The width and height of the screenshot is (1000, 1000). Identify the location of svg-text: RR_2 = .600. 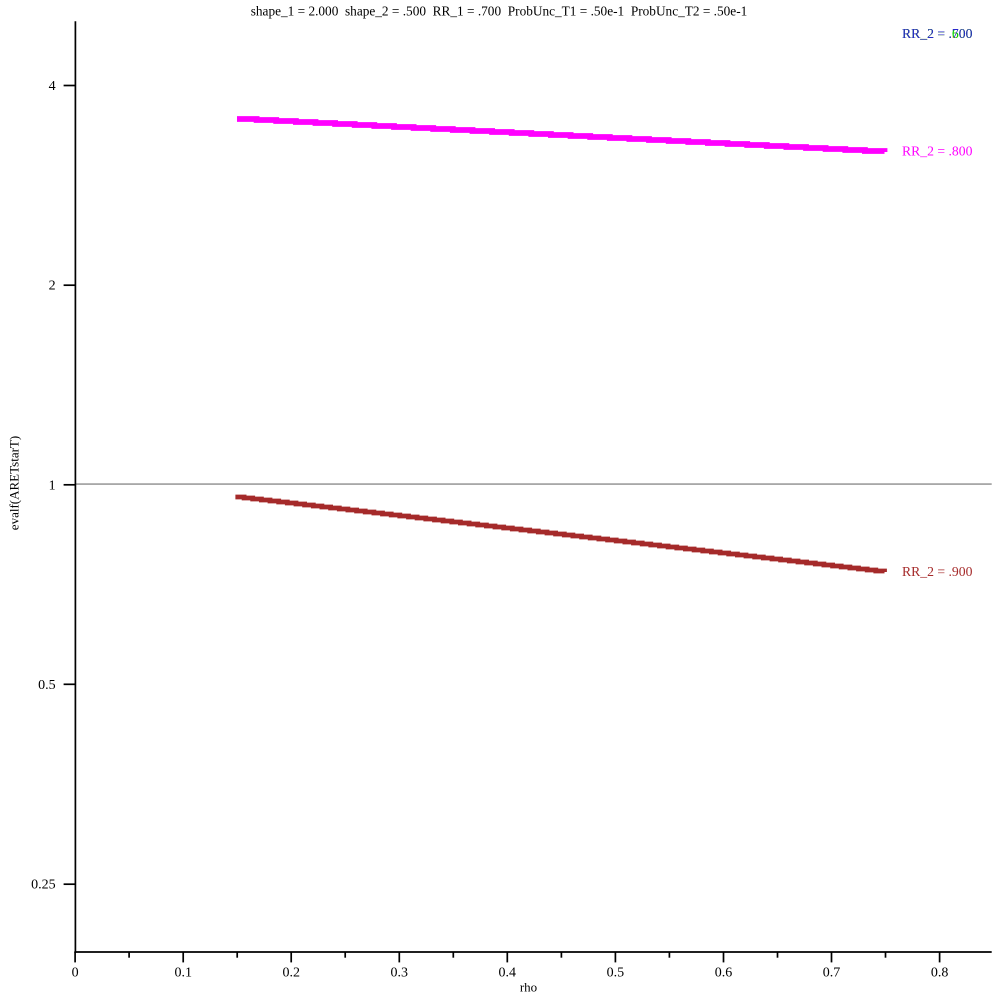
(937, 33).